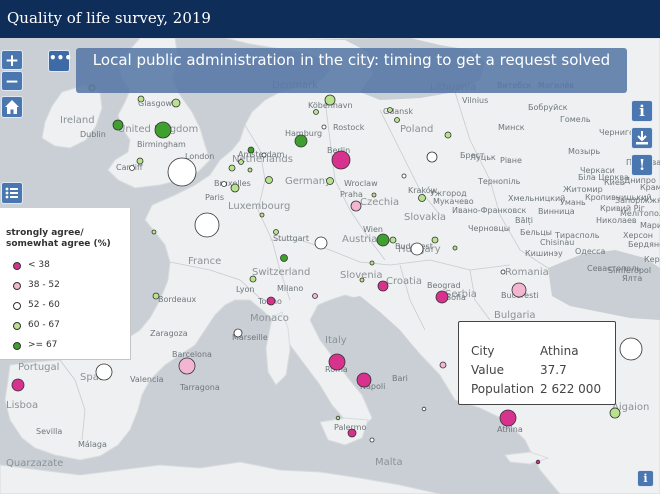 The image size is (660, 494). I want to click on home-icon, so click(12, 107).